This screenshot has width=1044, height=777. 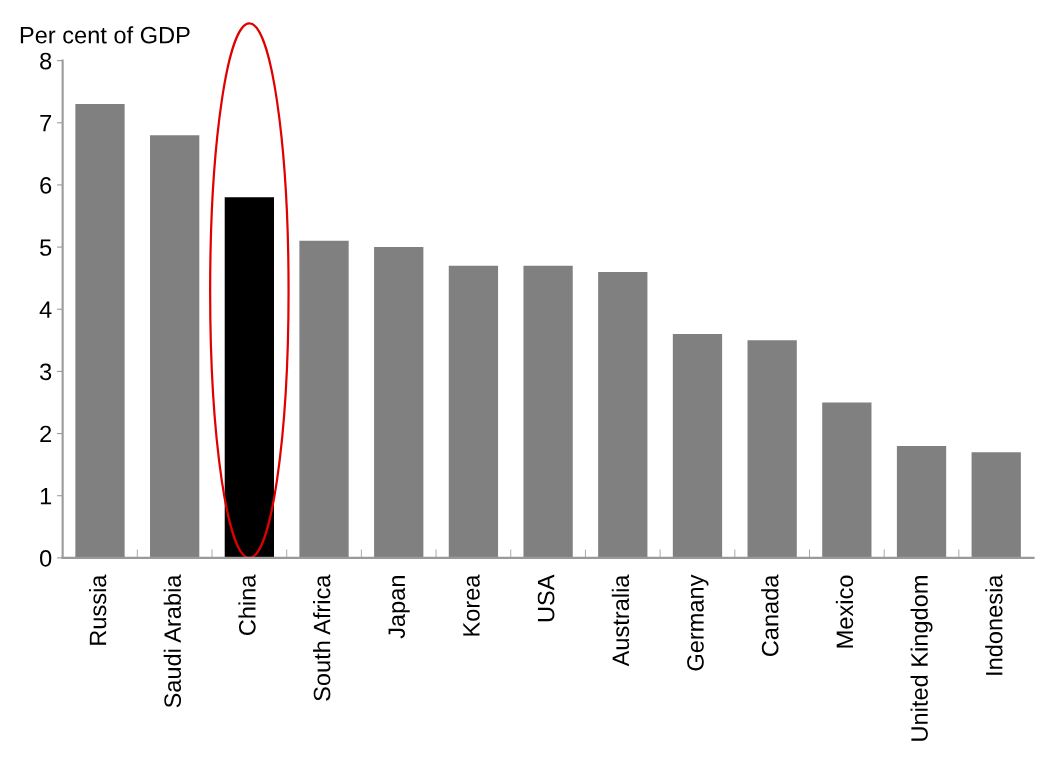 I want to click on y-axis-title: Per cent of GDP, so click(x=105, y=35).